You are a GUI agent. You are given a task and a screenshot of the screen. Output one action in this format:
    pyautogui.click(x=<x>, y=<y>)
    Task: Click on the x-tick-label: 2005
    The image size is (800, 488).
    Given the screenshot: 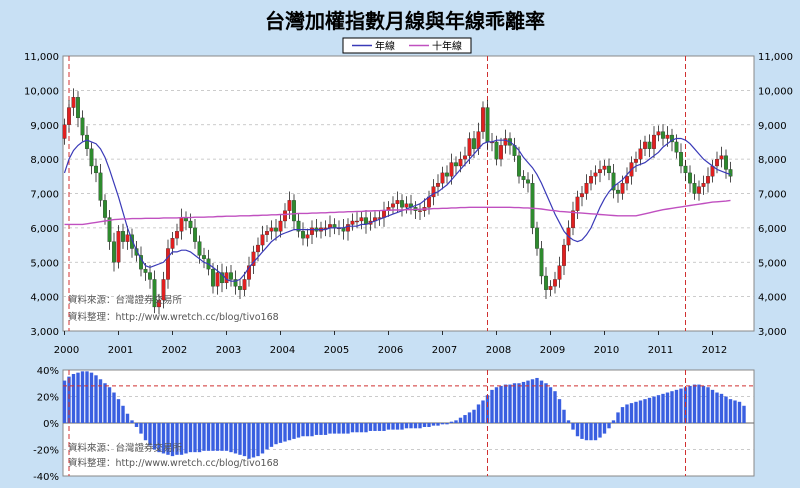 What is the action you would take?
    pyautogui.click(x=336, y=350)
    